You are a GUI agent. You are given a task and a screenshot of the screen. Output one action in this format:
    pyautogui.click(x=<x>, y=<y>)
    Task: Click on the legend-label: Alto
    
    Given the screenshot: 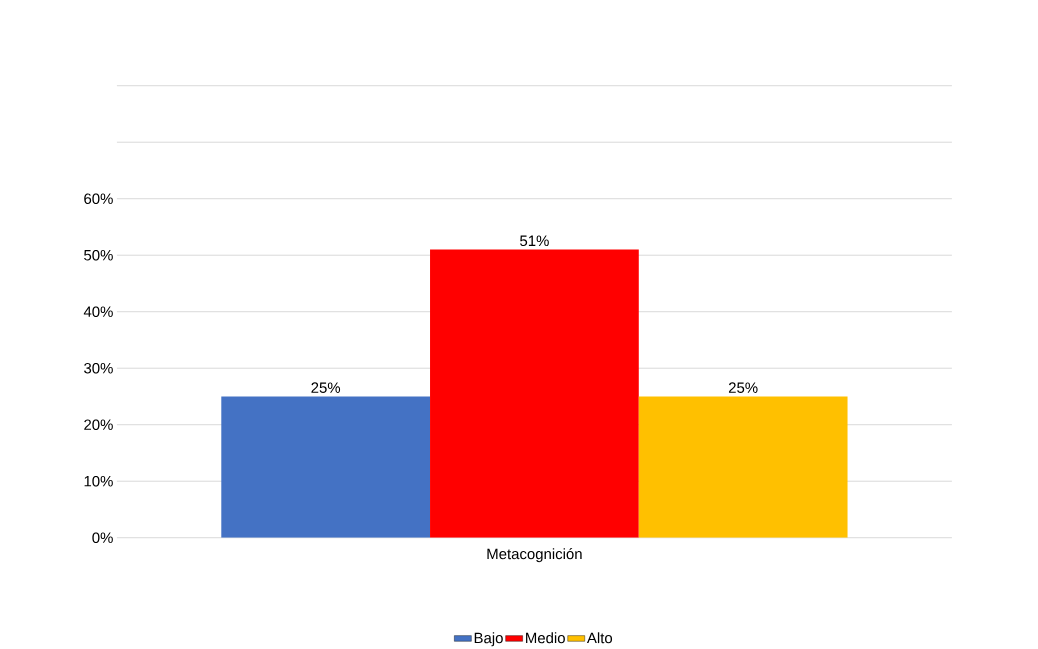 What is the action you would take?
    pyautogui.click(x=599, y=638)
    